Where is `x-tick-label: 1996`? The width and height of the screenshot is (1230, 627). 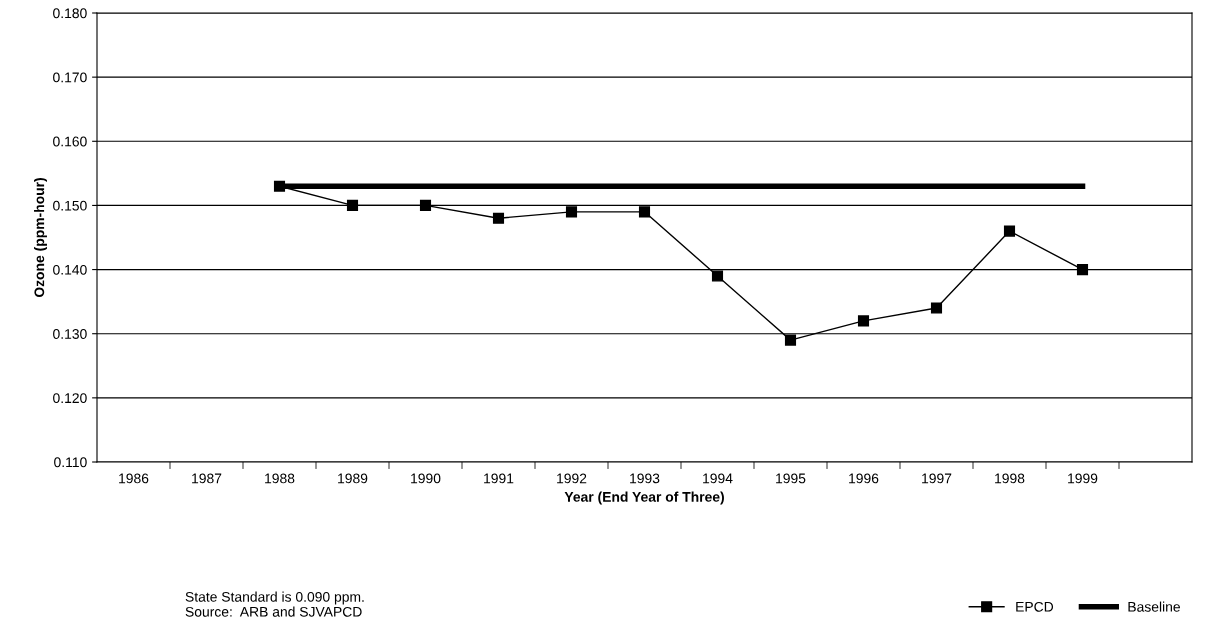 x-tick-label: 1996 is located at coordinates (864, 478).